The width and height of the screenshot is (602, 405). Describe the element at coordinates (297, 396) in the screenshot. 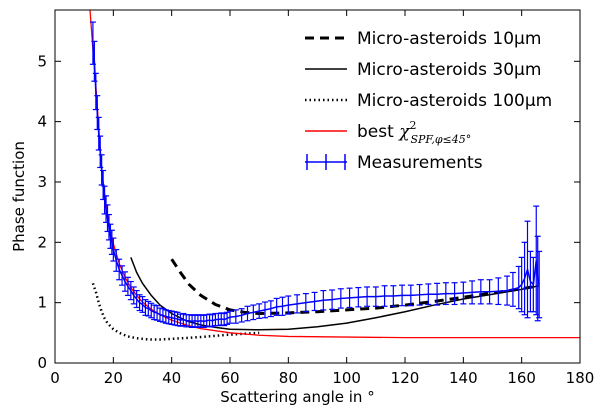

I see `x-axis-label: Scattering angle in °` at that location.